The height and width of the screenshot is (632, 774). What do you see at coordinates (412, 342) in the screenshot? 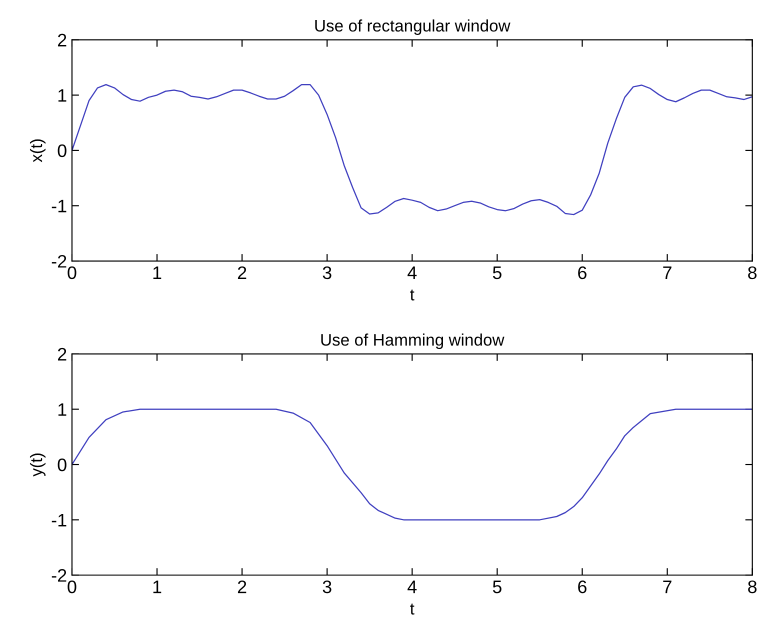
I see `chart-title: Use of Hamming window` at bounding box center [412, 342].